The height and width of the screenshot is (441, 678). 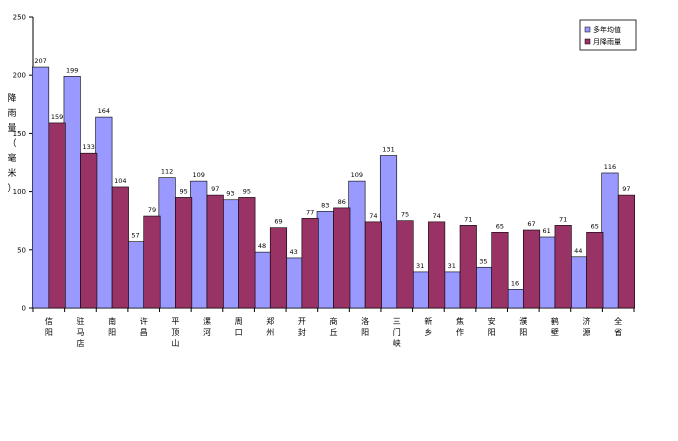 What do you see at coordinates (49, 326) in the screenshot?
I see `category-label: 信阳` at bounding box center [49, 326].